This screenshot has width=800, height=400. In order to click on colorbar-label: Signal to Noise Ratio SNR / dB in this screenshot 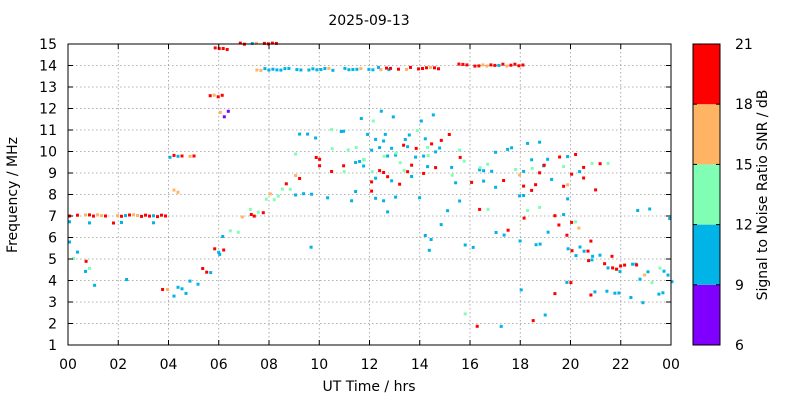, I will do `click(763, 195)`.